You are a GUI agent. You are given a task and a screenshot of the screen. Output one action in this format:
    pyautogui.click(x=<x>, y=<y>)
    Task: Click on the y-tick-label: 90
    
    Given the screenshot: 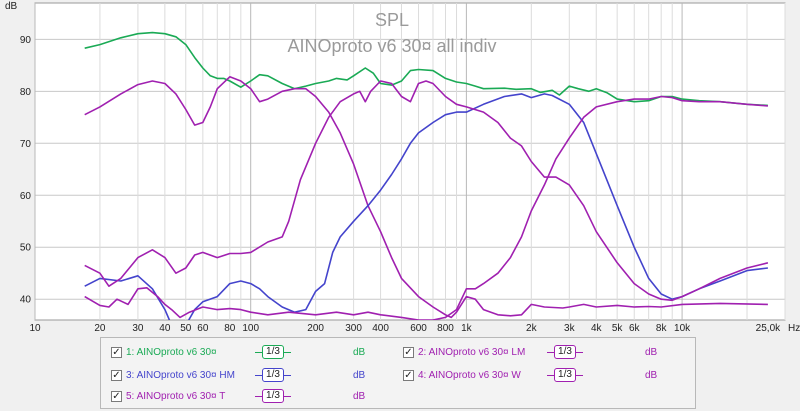 What is the action you would take?
    pyautogui.click(x=26, y=40)
    